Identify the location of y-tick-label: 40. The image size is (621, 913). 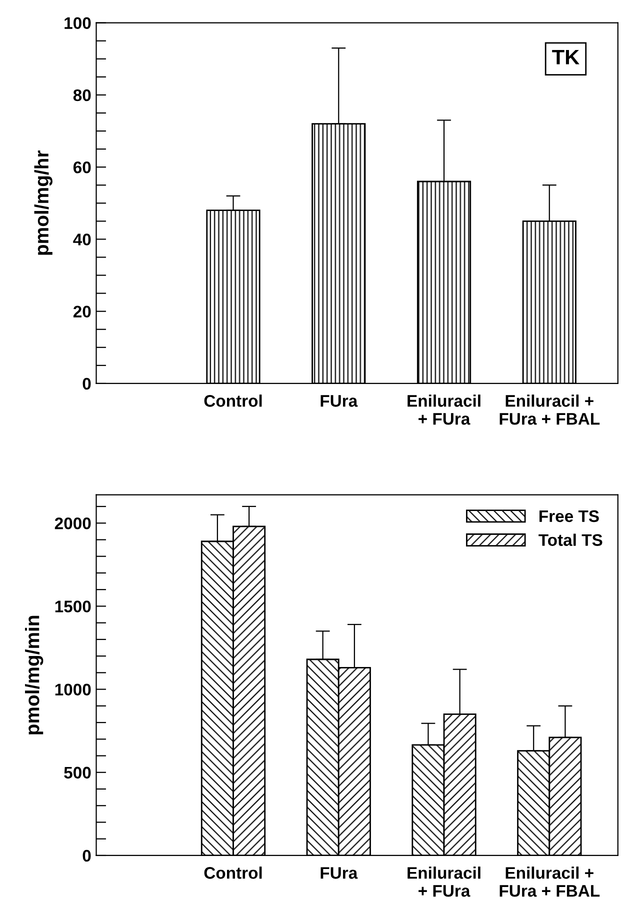
(82, 240).